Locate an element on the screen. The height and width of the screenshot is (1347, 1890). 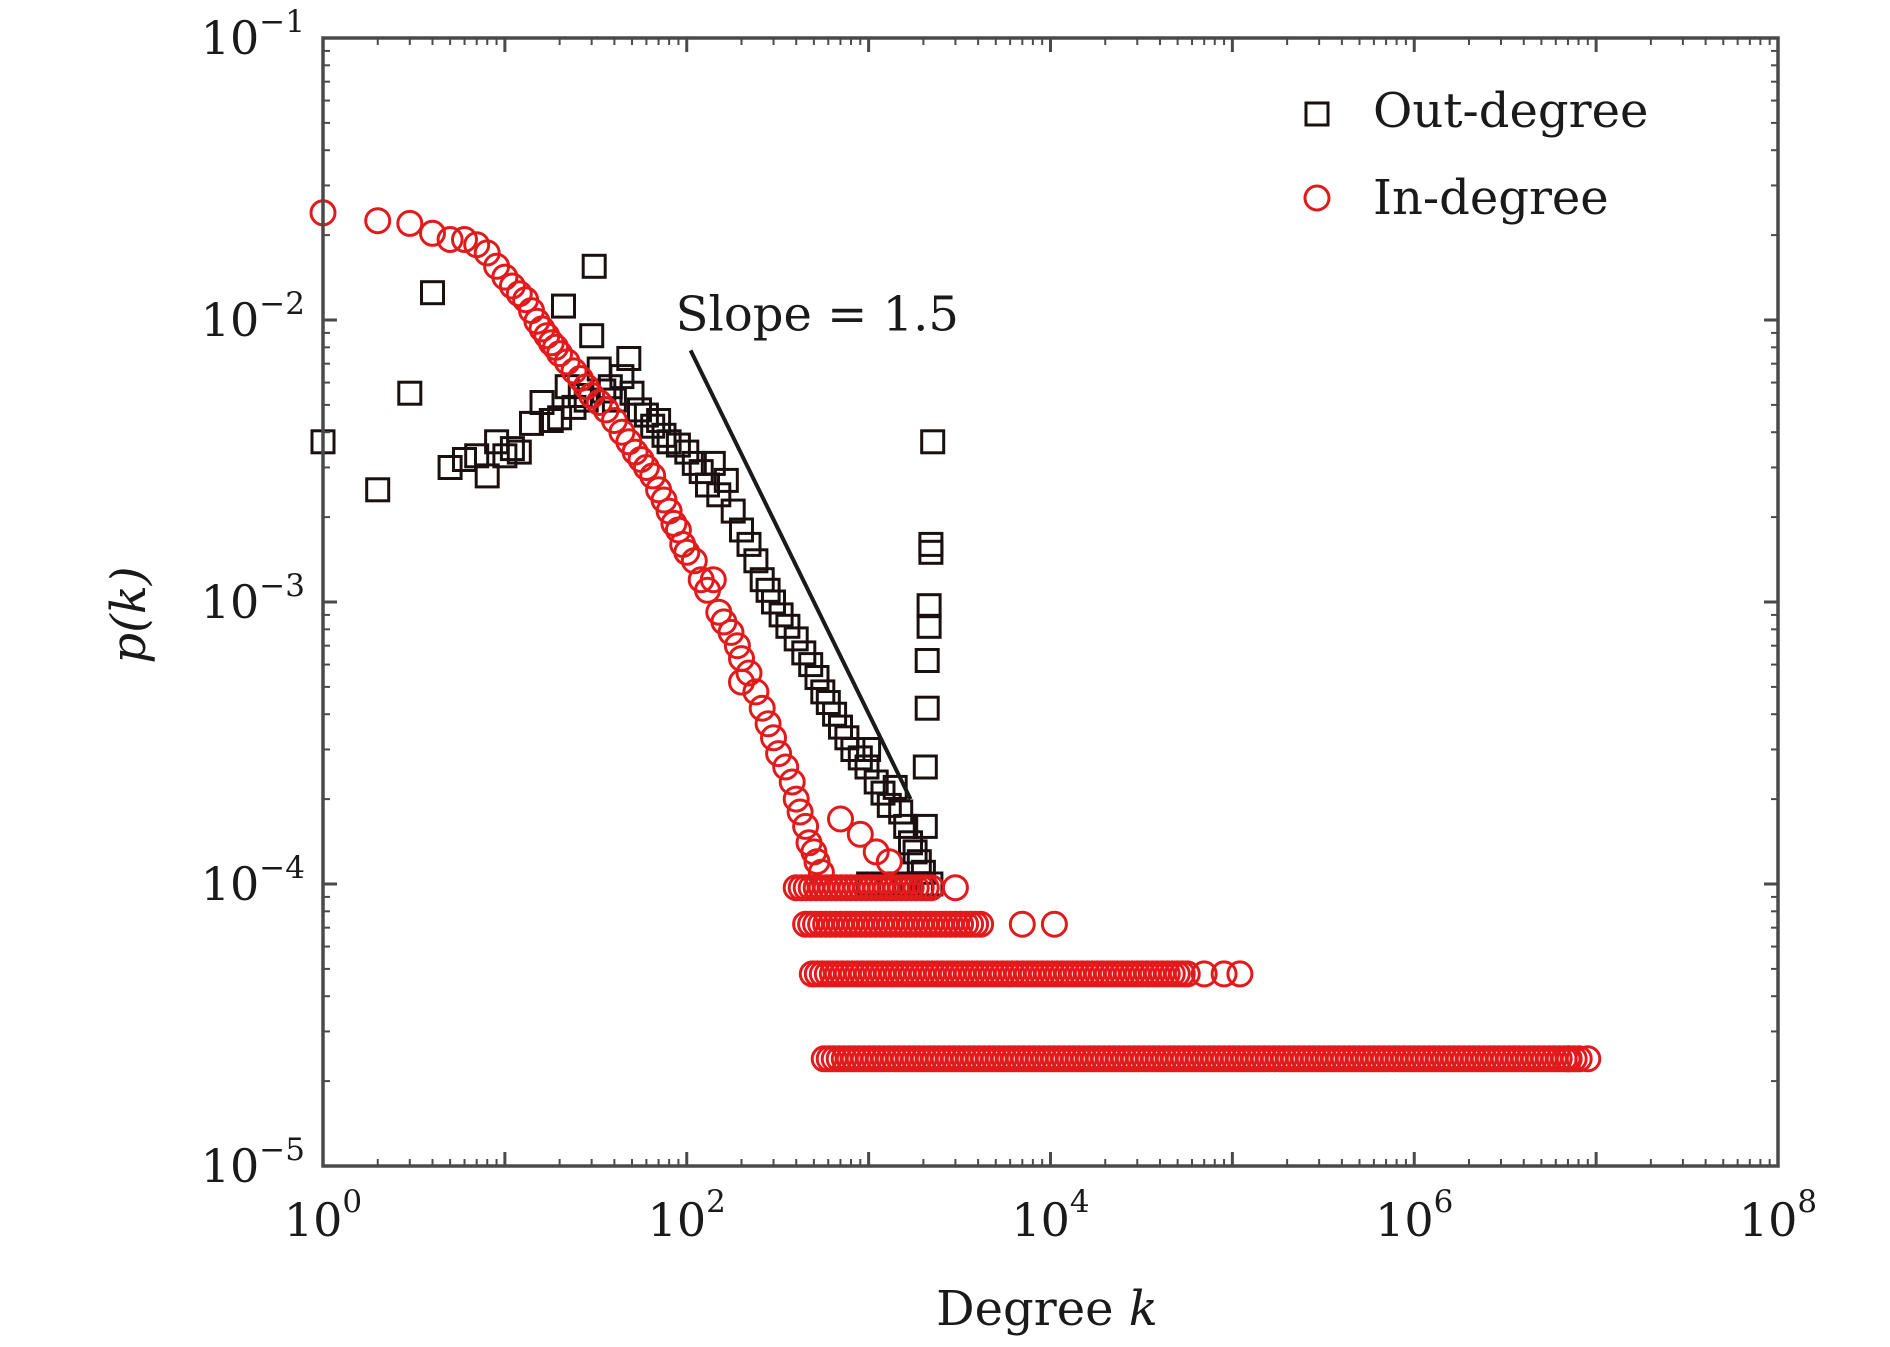
y-tick-label: 10⁻³ is located at coordinates (253, 598).